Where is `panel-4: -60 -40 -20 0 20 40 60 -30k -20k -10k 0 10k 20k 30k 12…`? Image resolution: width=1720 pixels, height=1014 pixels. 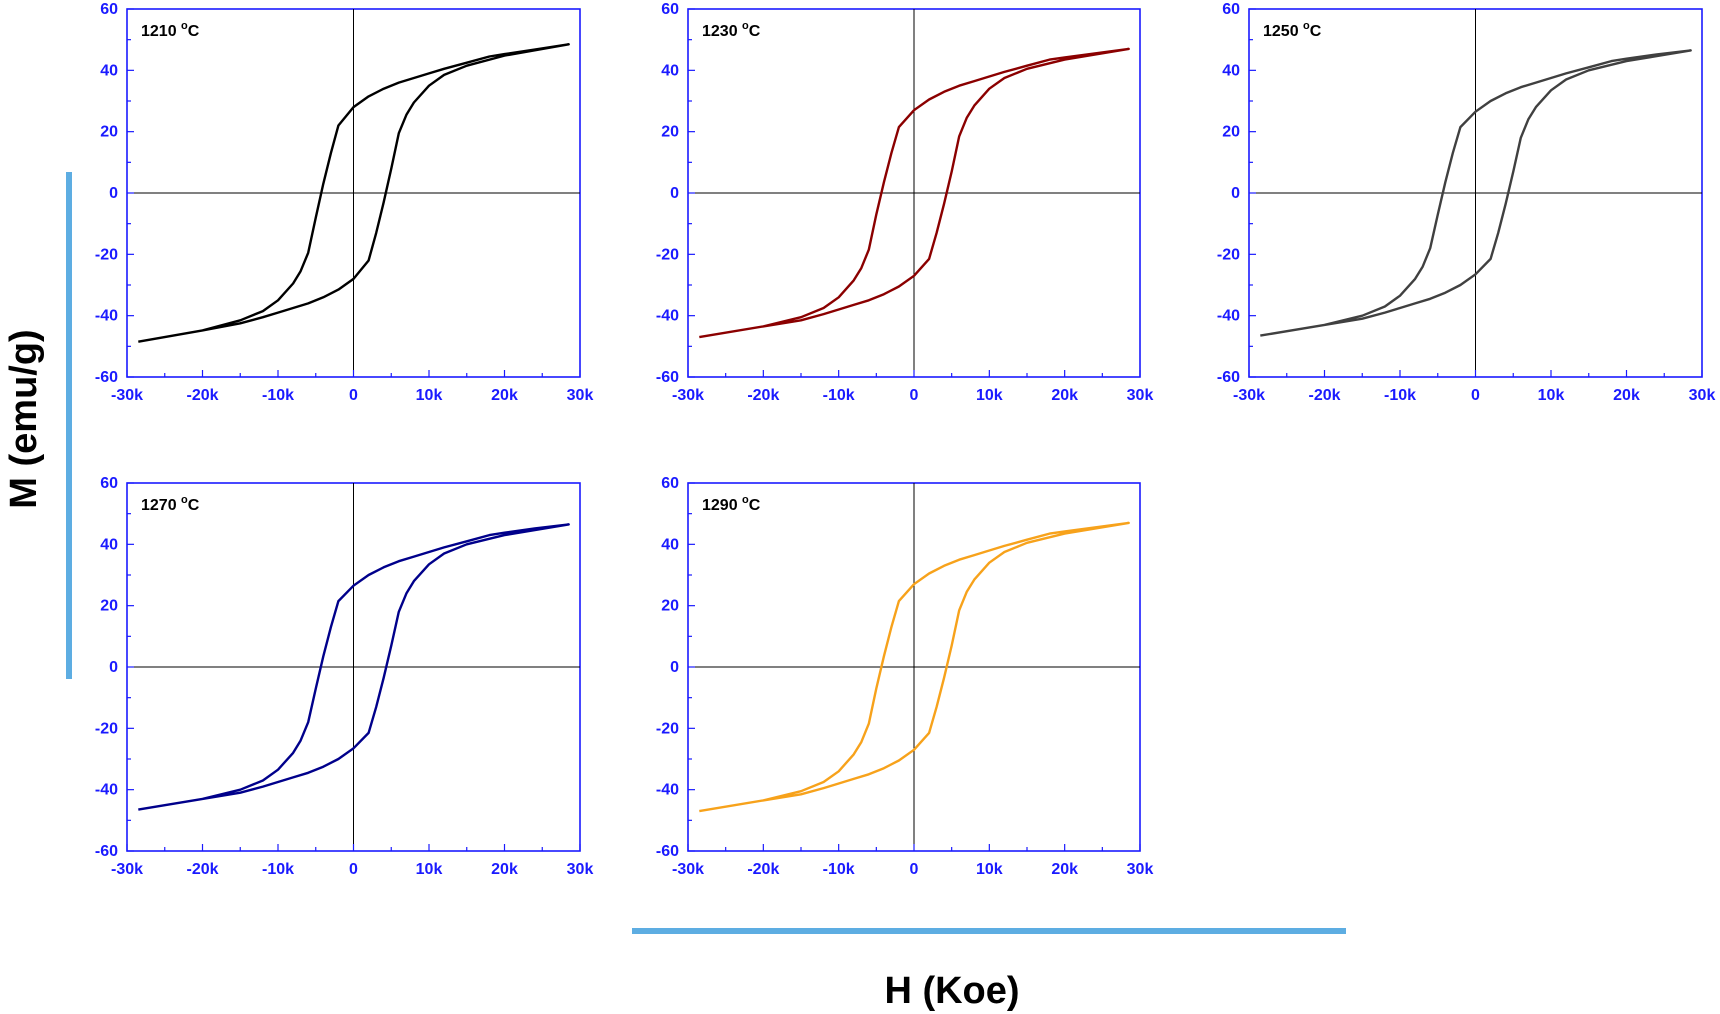
panel-4: -60 -40 -20 0 20 40 60 -30k -20k -10k 0 10k 20k 30k 12… is located at coordinates (344, 676).